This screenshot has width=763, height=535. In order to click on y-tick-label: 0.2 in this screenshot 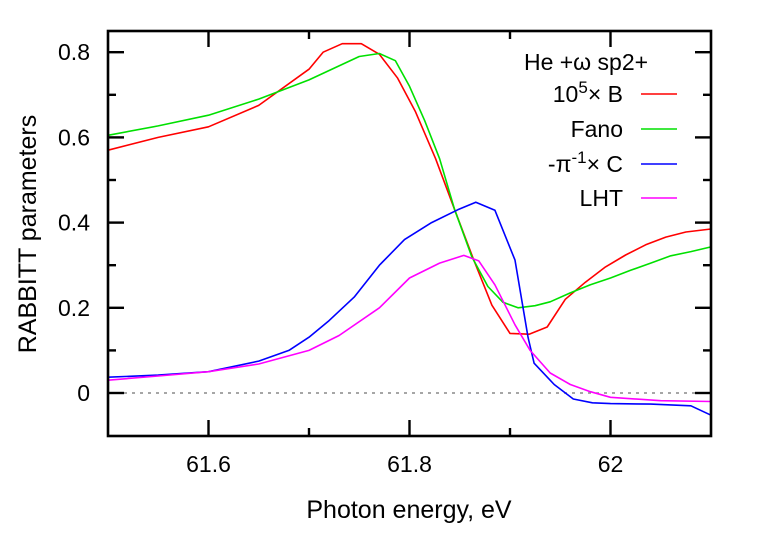, I will do `click(74, 308)`.